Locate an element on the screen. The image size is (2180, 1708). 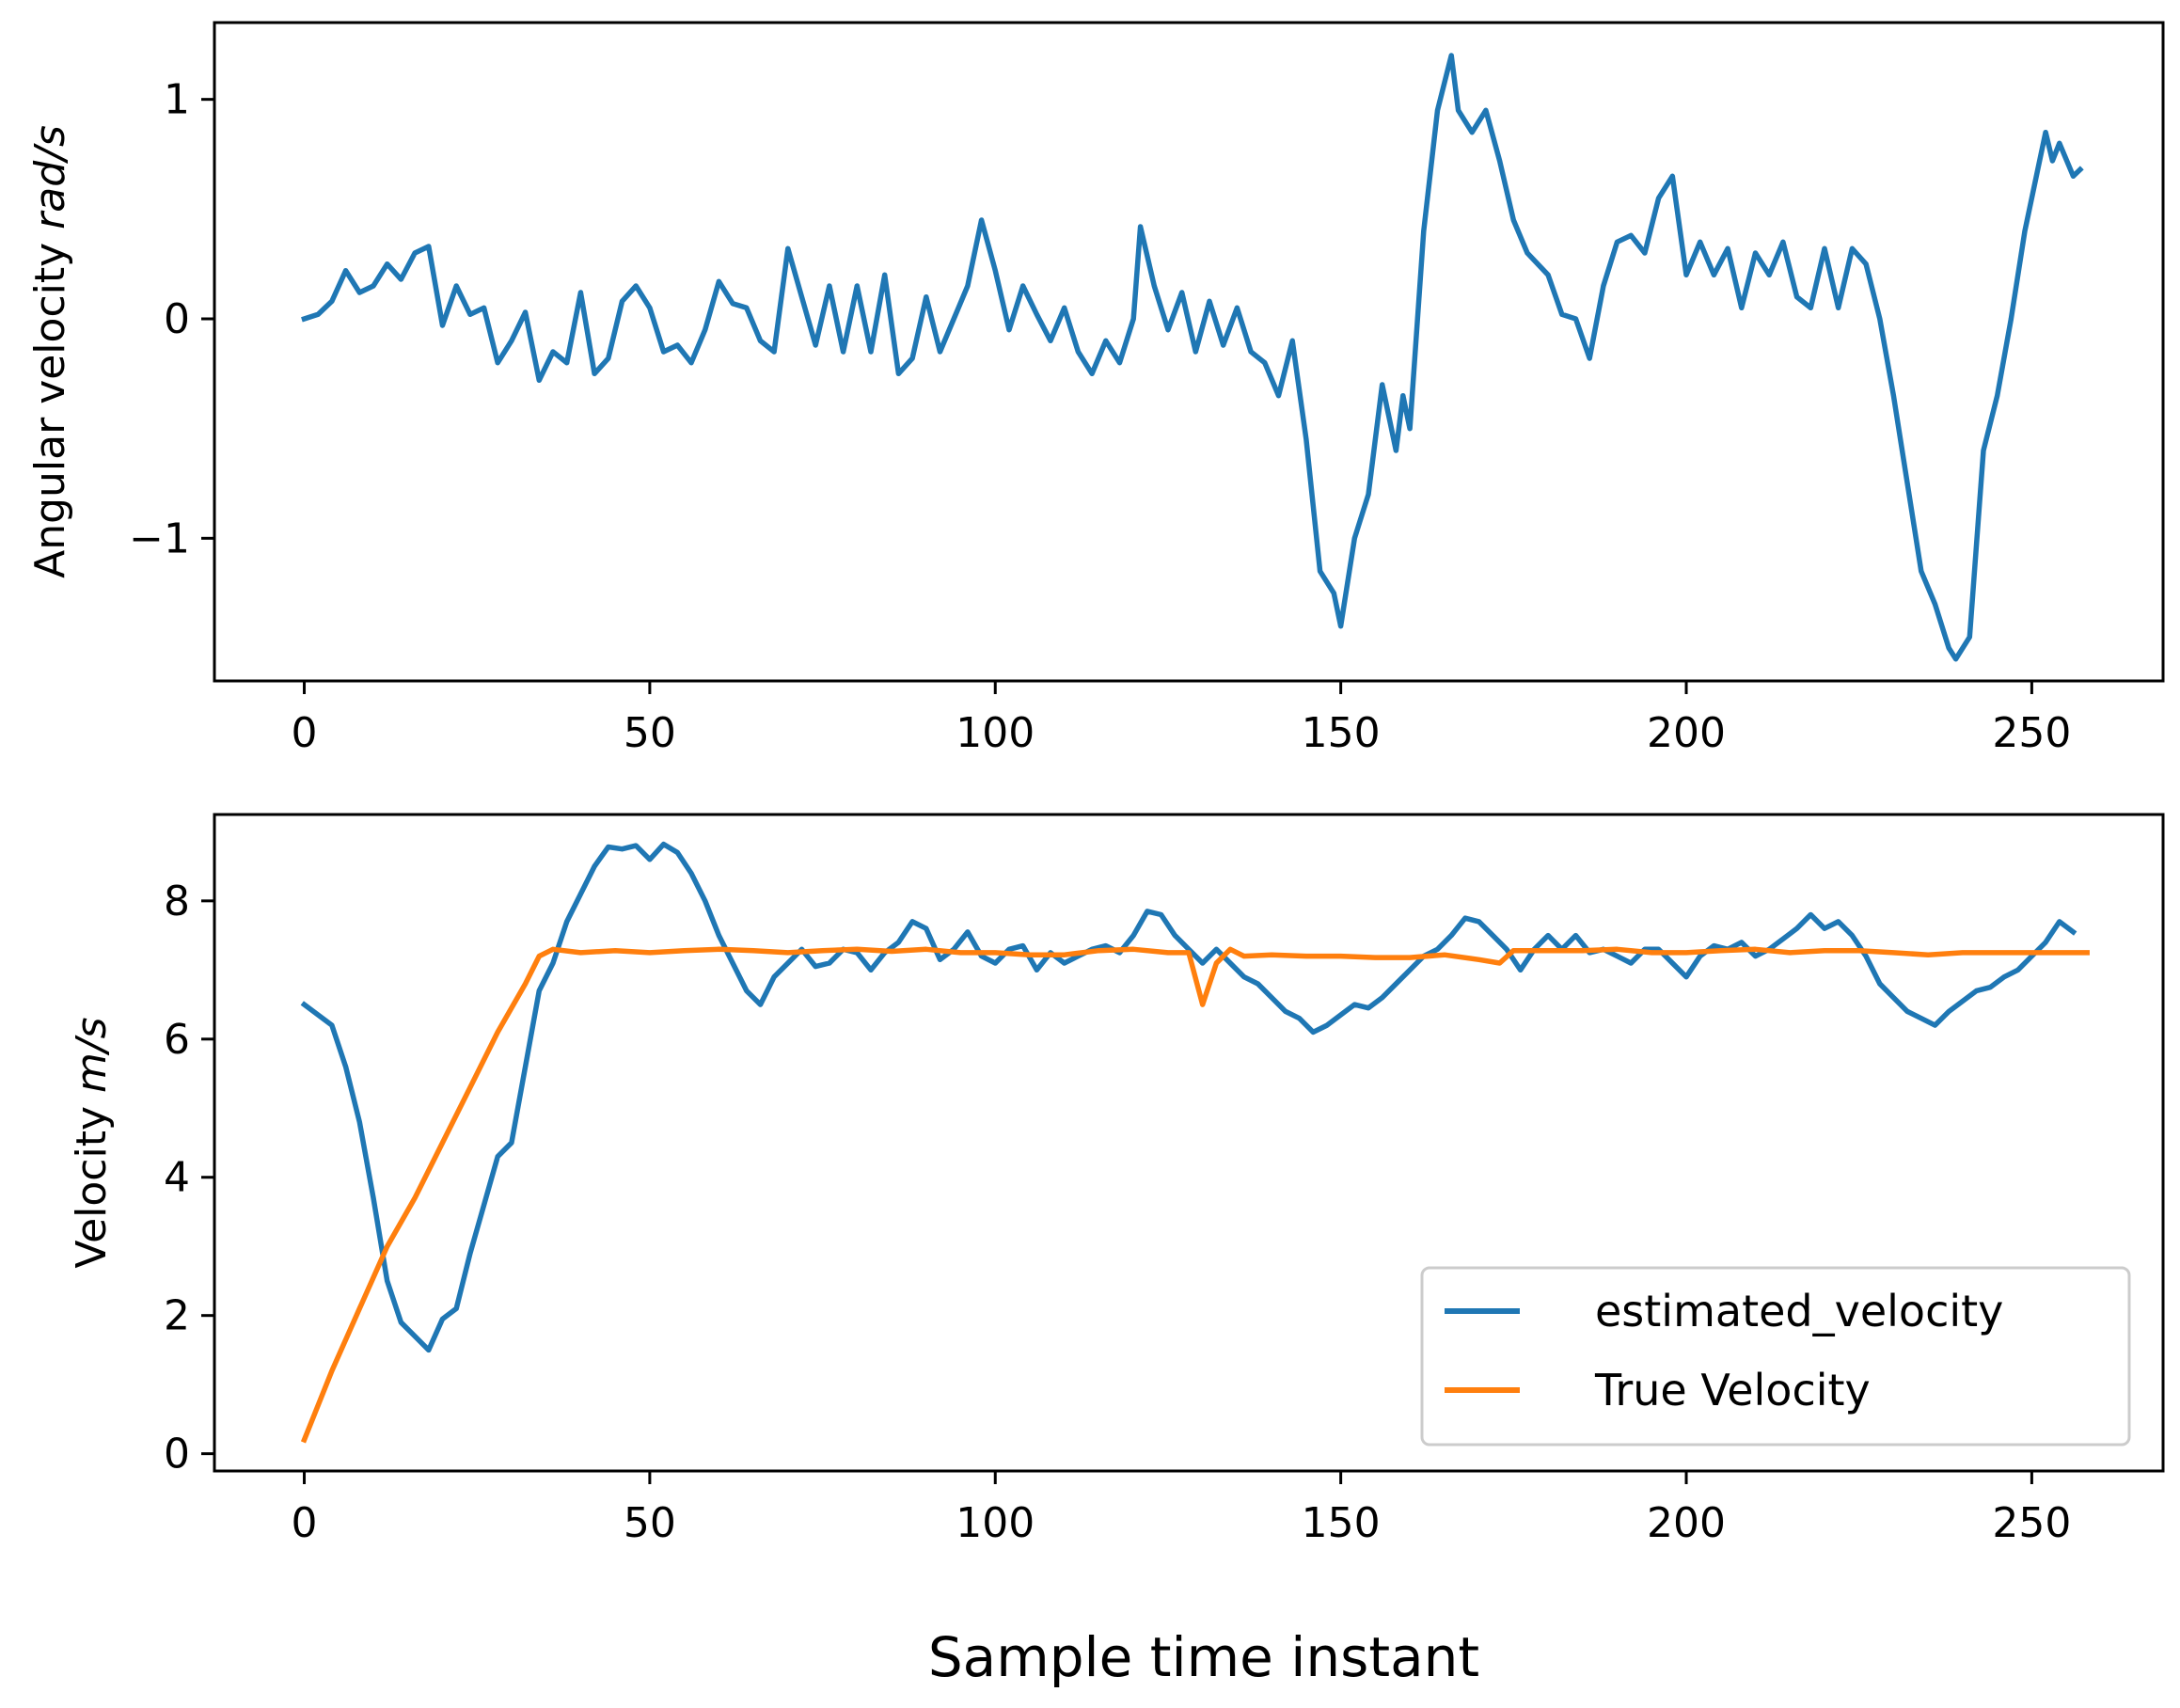
legend-label-estimated: estimated_velocity is located at coordinates (1799, 1311).